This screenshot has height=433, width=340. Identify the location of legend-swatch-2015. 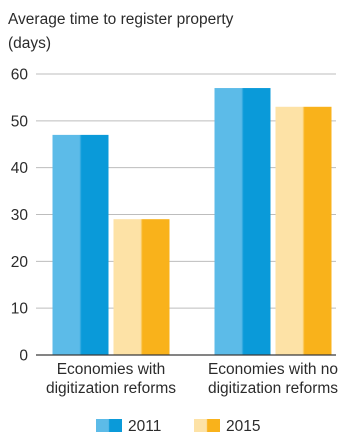
(207, 425).